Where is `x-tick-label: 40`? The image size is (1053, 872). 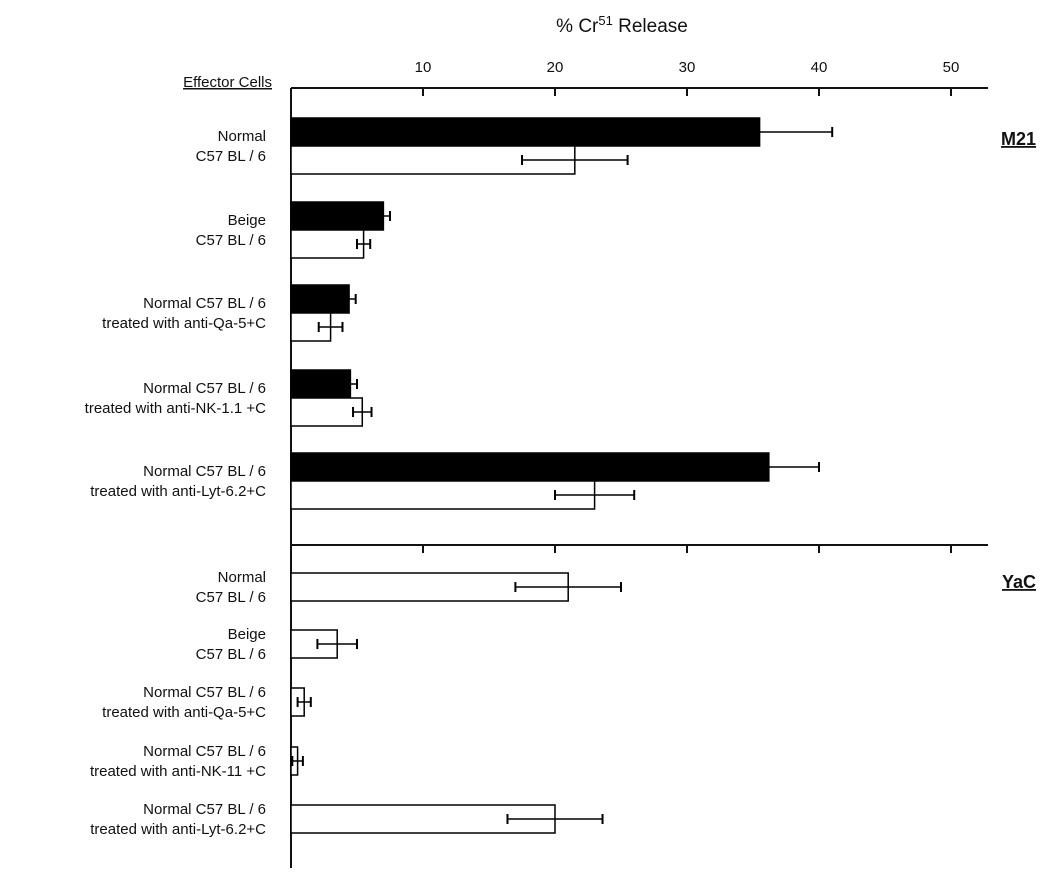
x-tick-label: 40 is located at coordinates (819, 67).